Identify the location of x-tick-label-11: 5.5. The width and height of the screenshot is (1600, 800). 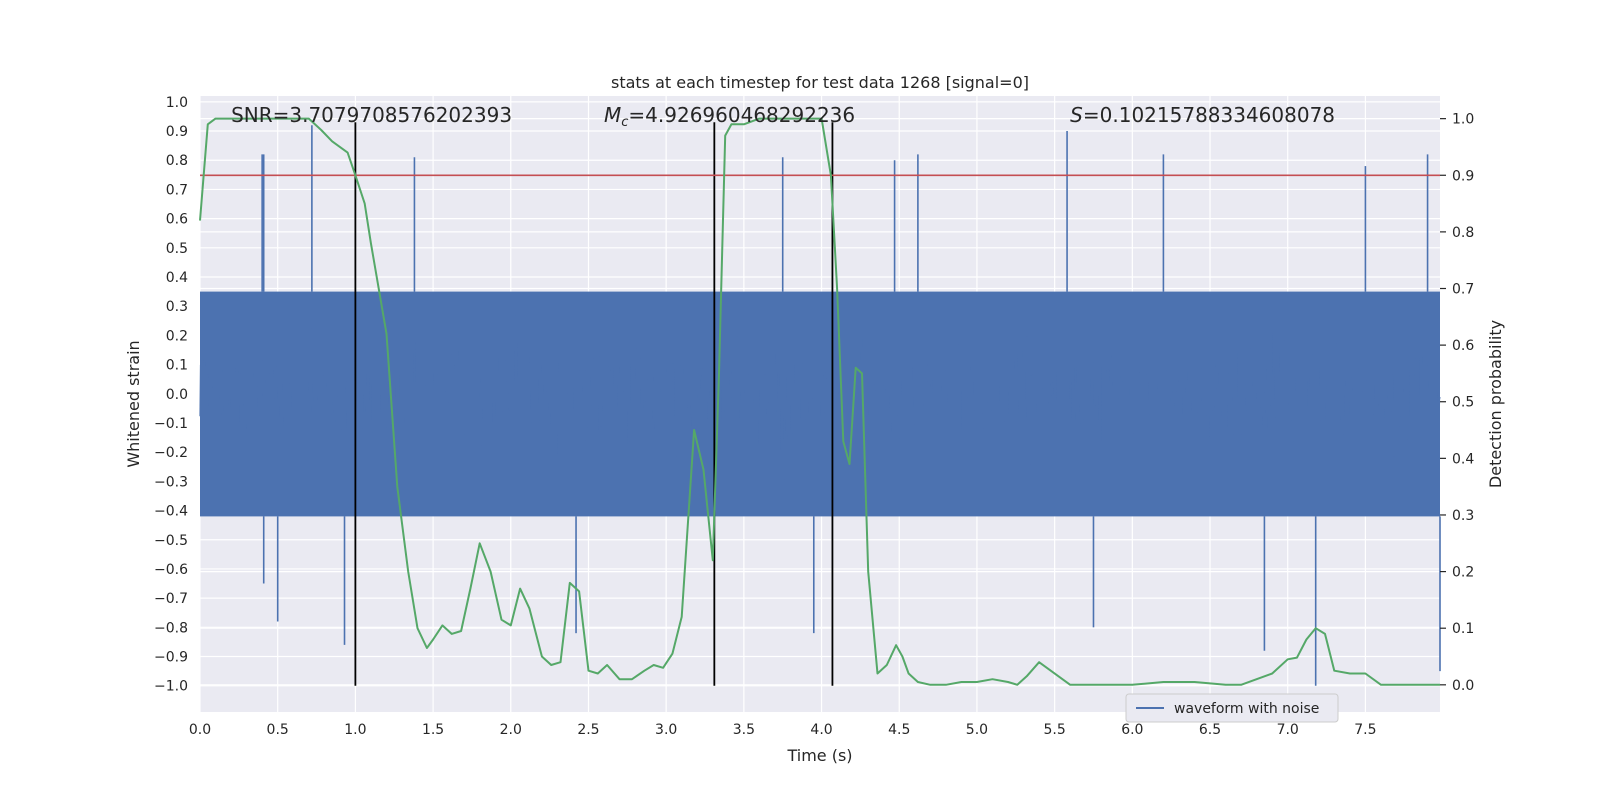
(1055, 730).